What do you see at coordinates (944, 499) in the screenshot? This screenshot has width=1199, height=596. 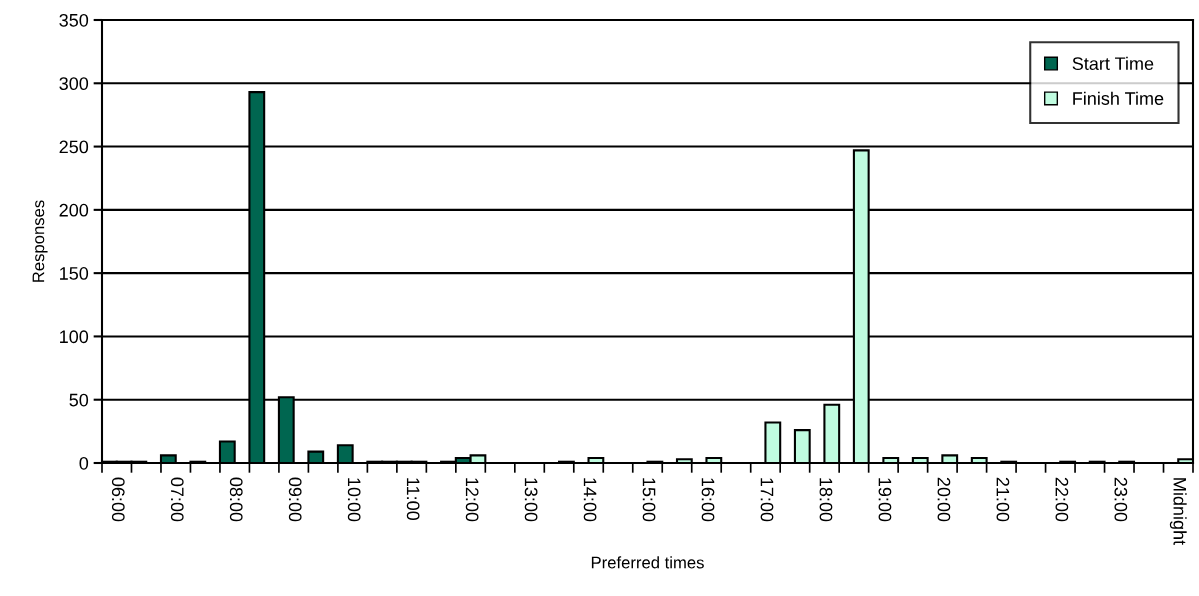 I see `x-tick-label: 20:00` at bounding box center [944, 499].